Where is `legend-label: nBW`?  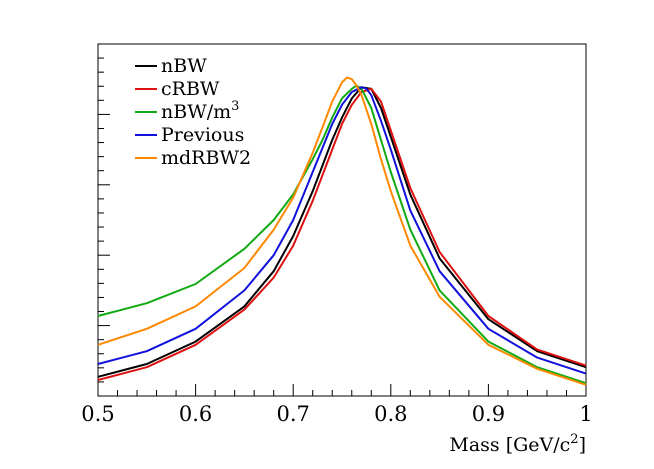
legend-label: nBW is located at coordinates (184, 66).